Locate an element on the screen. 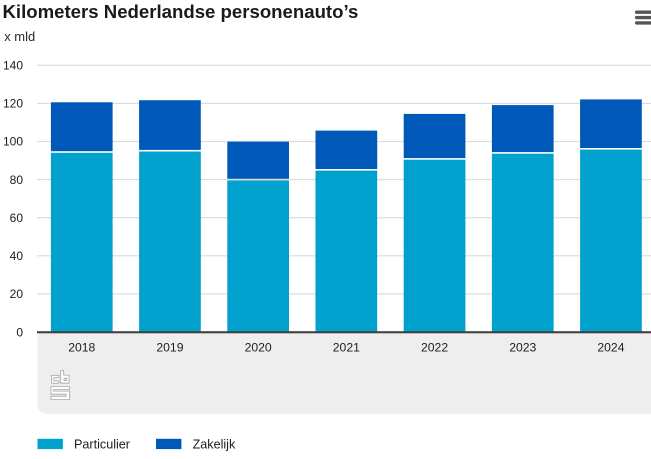 This screenshot has height=459, width=651. svg-text: 2021 is located at coordinates (346, 348).